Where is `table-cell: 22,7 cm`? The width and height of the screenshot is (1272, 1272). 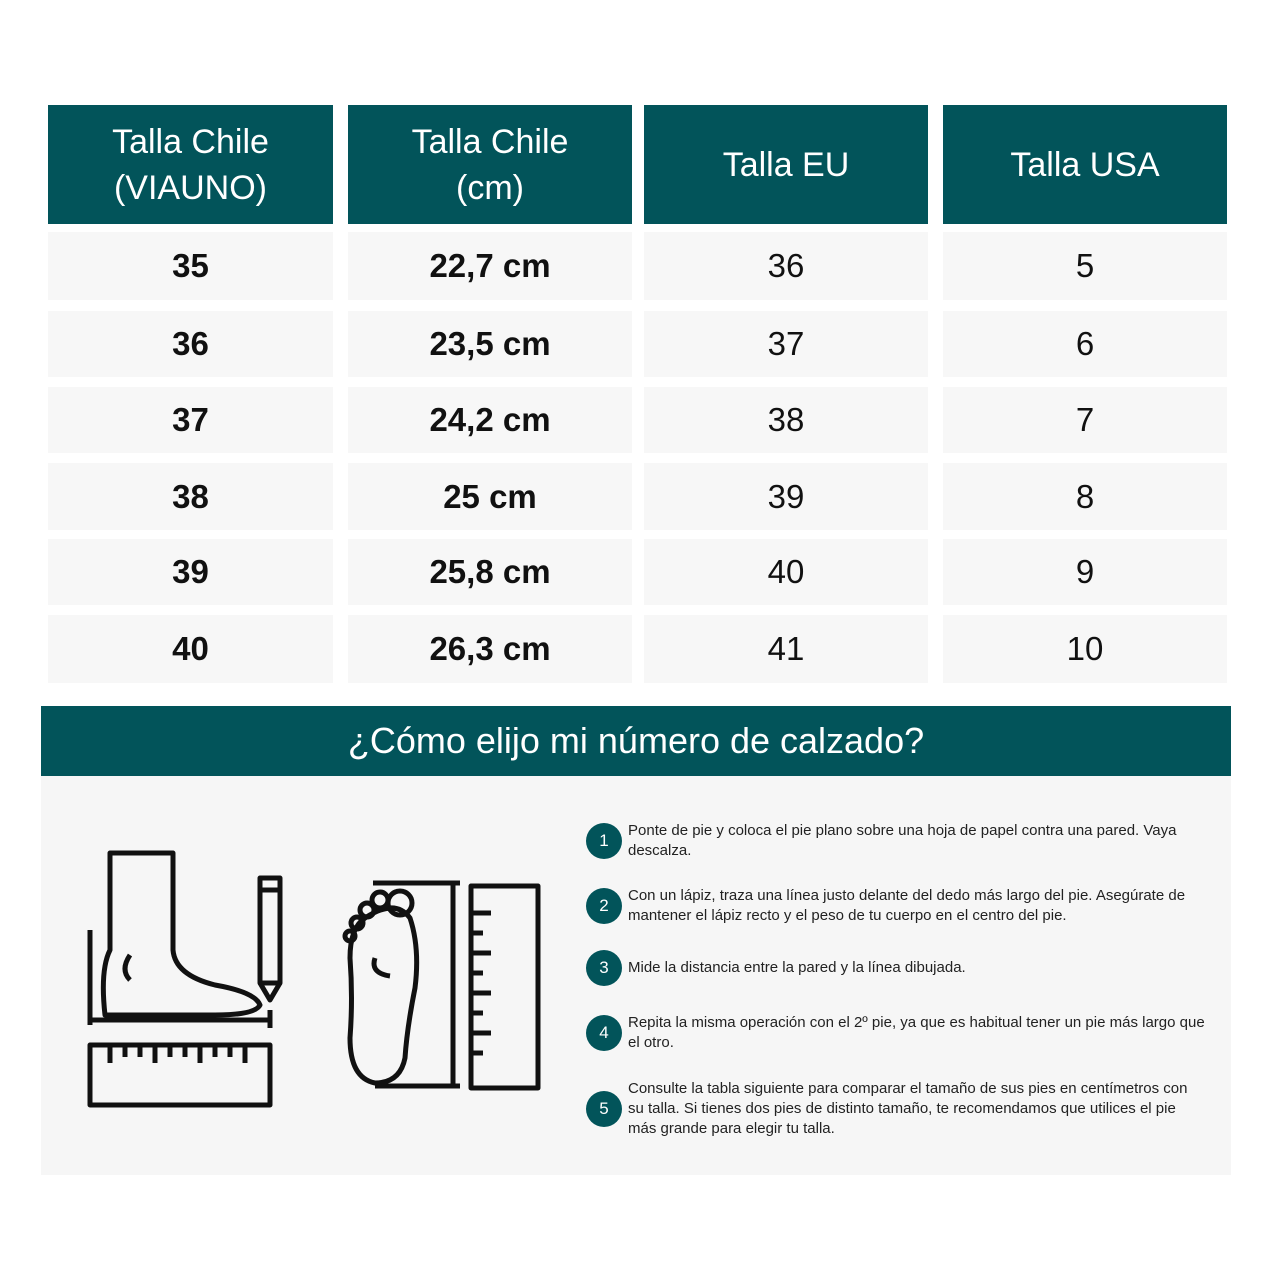 table-cell: 22,7 cm is located at coordinates (490, 266).